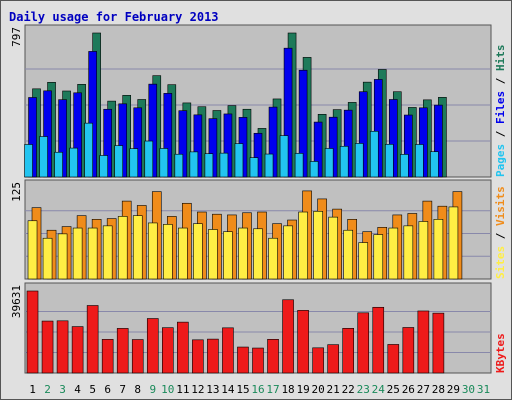 This screenshot has width=512, height=400. What do you see at coordinates (77, 389) in the screenshot?
I see `x-tick-day-4: 4` at bounding box center [77, 389].